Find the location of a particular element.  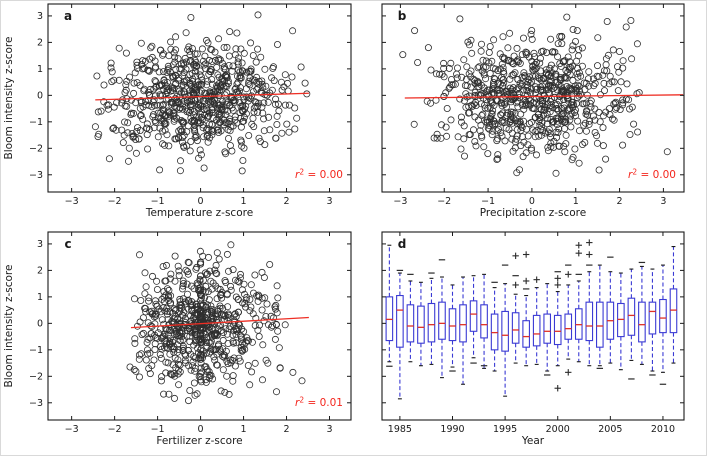

x-tick-label: 1 is located at coordinates (244, 201).